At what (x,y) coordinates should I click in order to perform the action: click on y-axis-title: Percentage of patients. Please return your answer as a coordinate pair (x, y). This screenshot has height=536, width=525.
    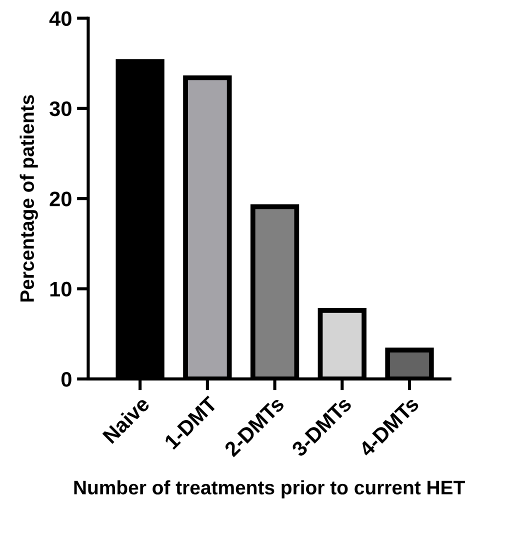
    Looking at the image, I should click on (29, 198).